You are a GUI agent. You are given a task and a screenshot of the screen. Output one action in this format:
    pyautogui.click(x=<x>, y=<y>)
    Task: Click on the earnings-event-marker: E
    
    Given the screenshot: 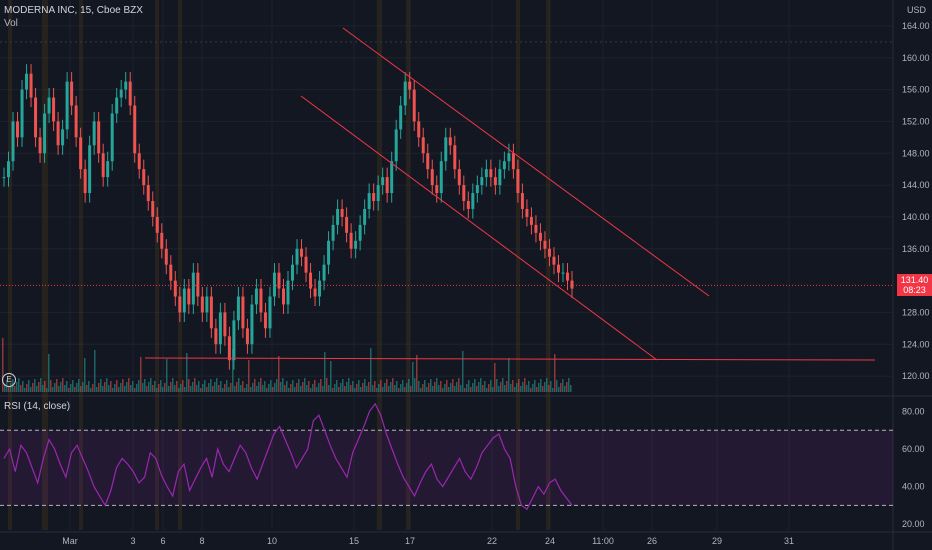 What is the action you would take?
    pyautogui.click(x=9, y=380)
    